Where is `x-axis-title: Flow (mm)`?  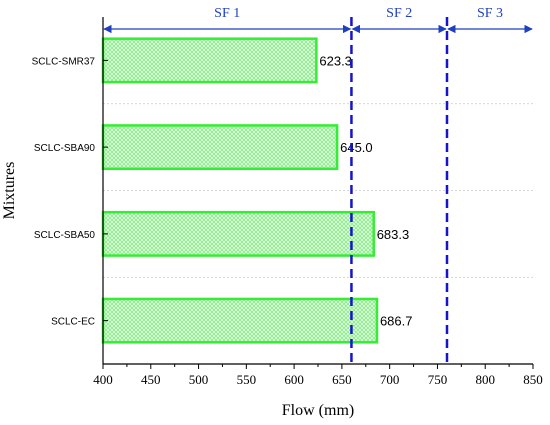 x-axis-title: Flow (mm) is located at coordinates (318, 410).